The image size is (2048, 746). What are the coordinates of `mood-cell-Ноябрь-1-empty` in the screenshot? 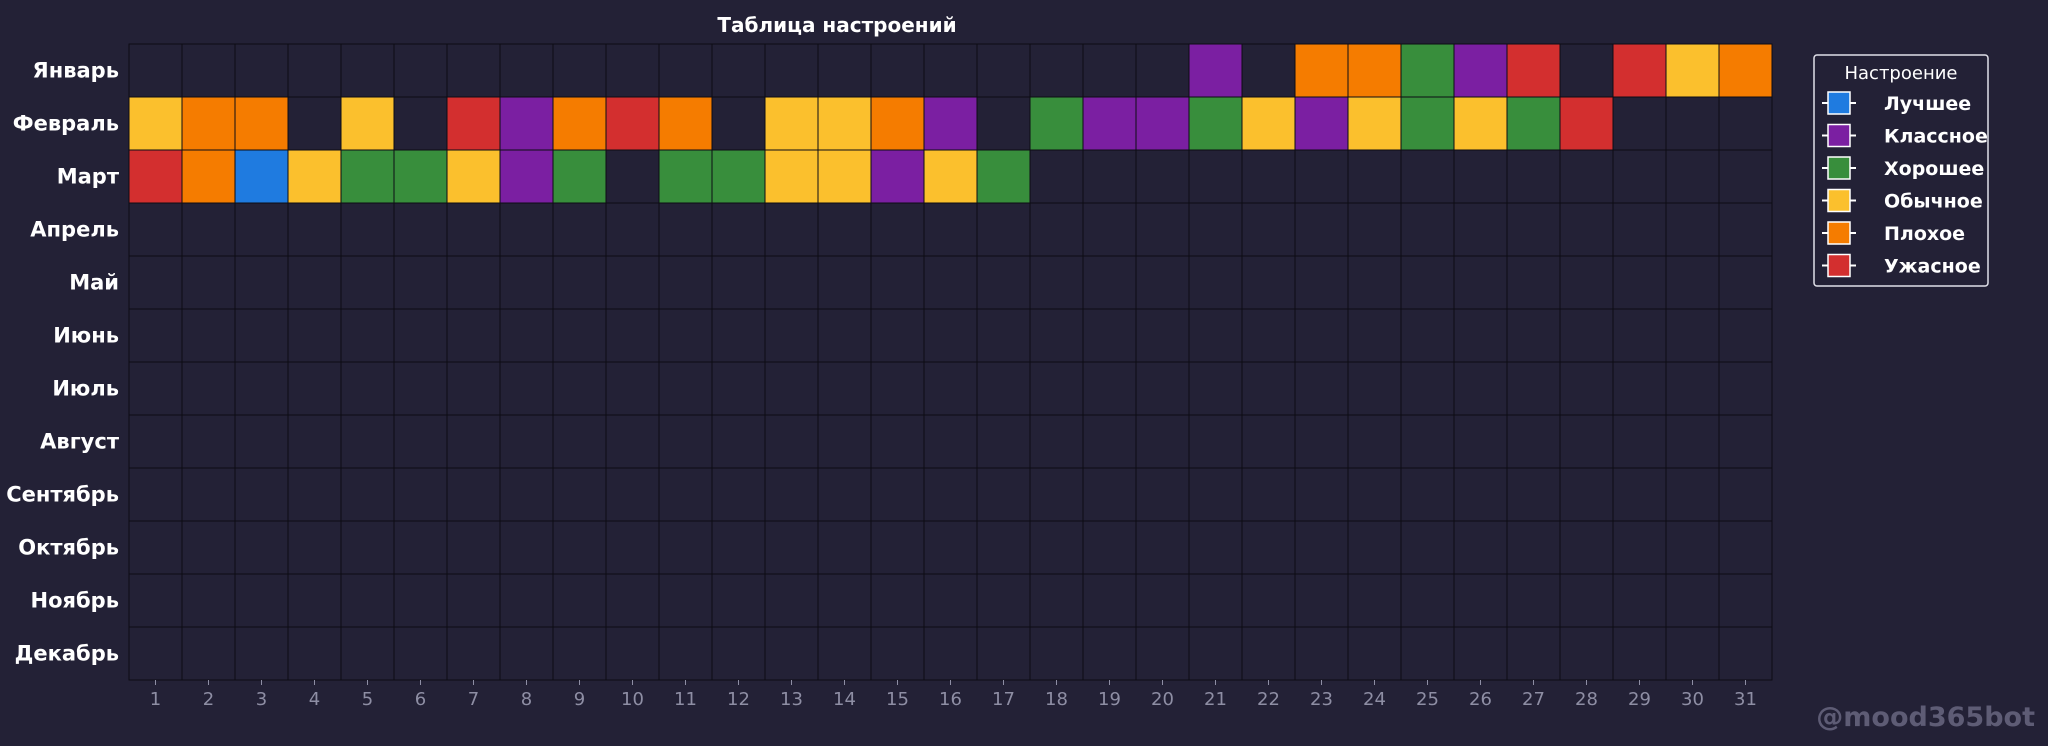 It's located at (155, 600).